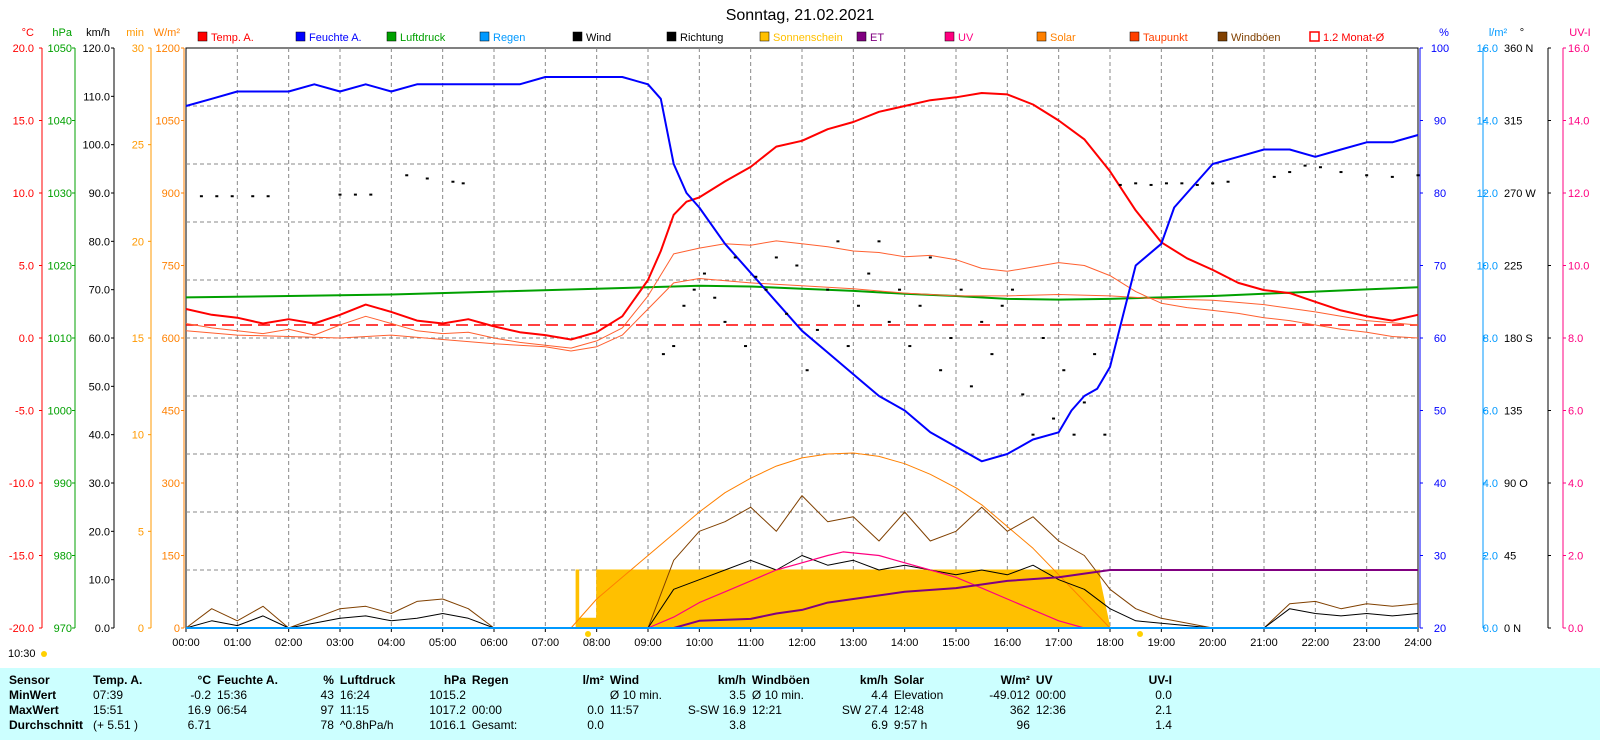 Image resolution: width=1600 pixels, height=740 pixels. What do you see at coordinates (28, 33) in the screenshot?
I see `y-axis-unit: °C` at bounding box center [28, 33].